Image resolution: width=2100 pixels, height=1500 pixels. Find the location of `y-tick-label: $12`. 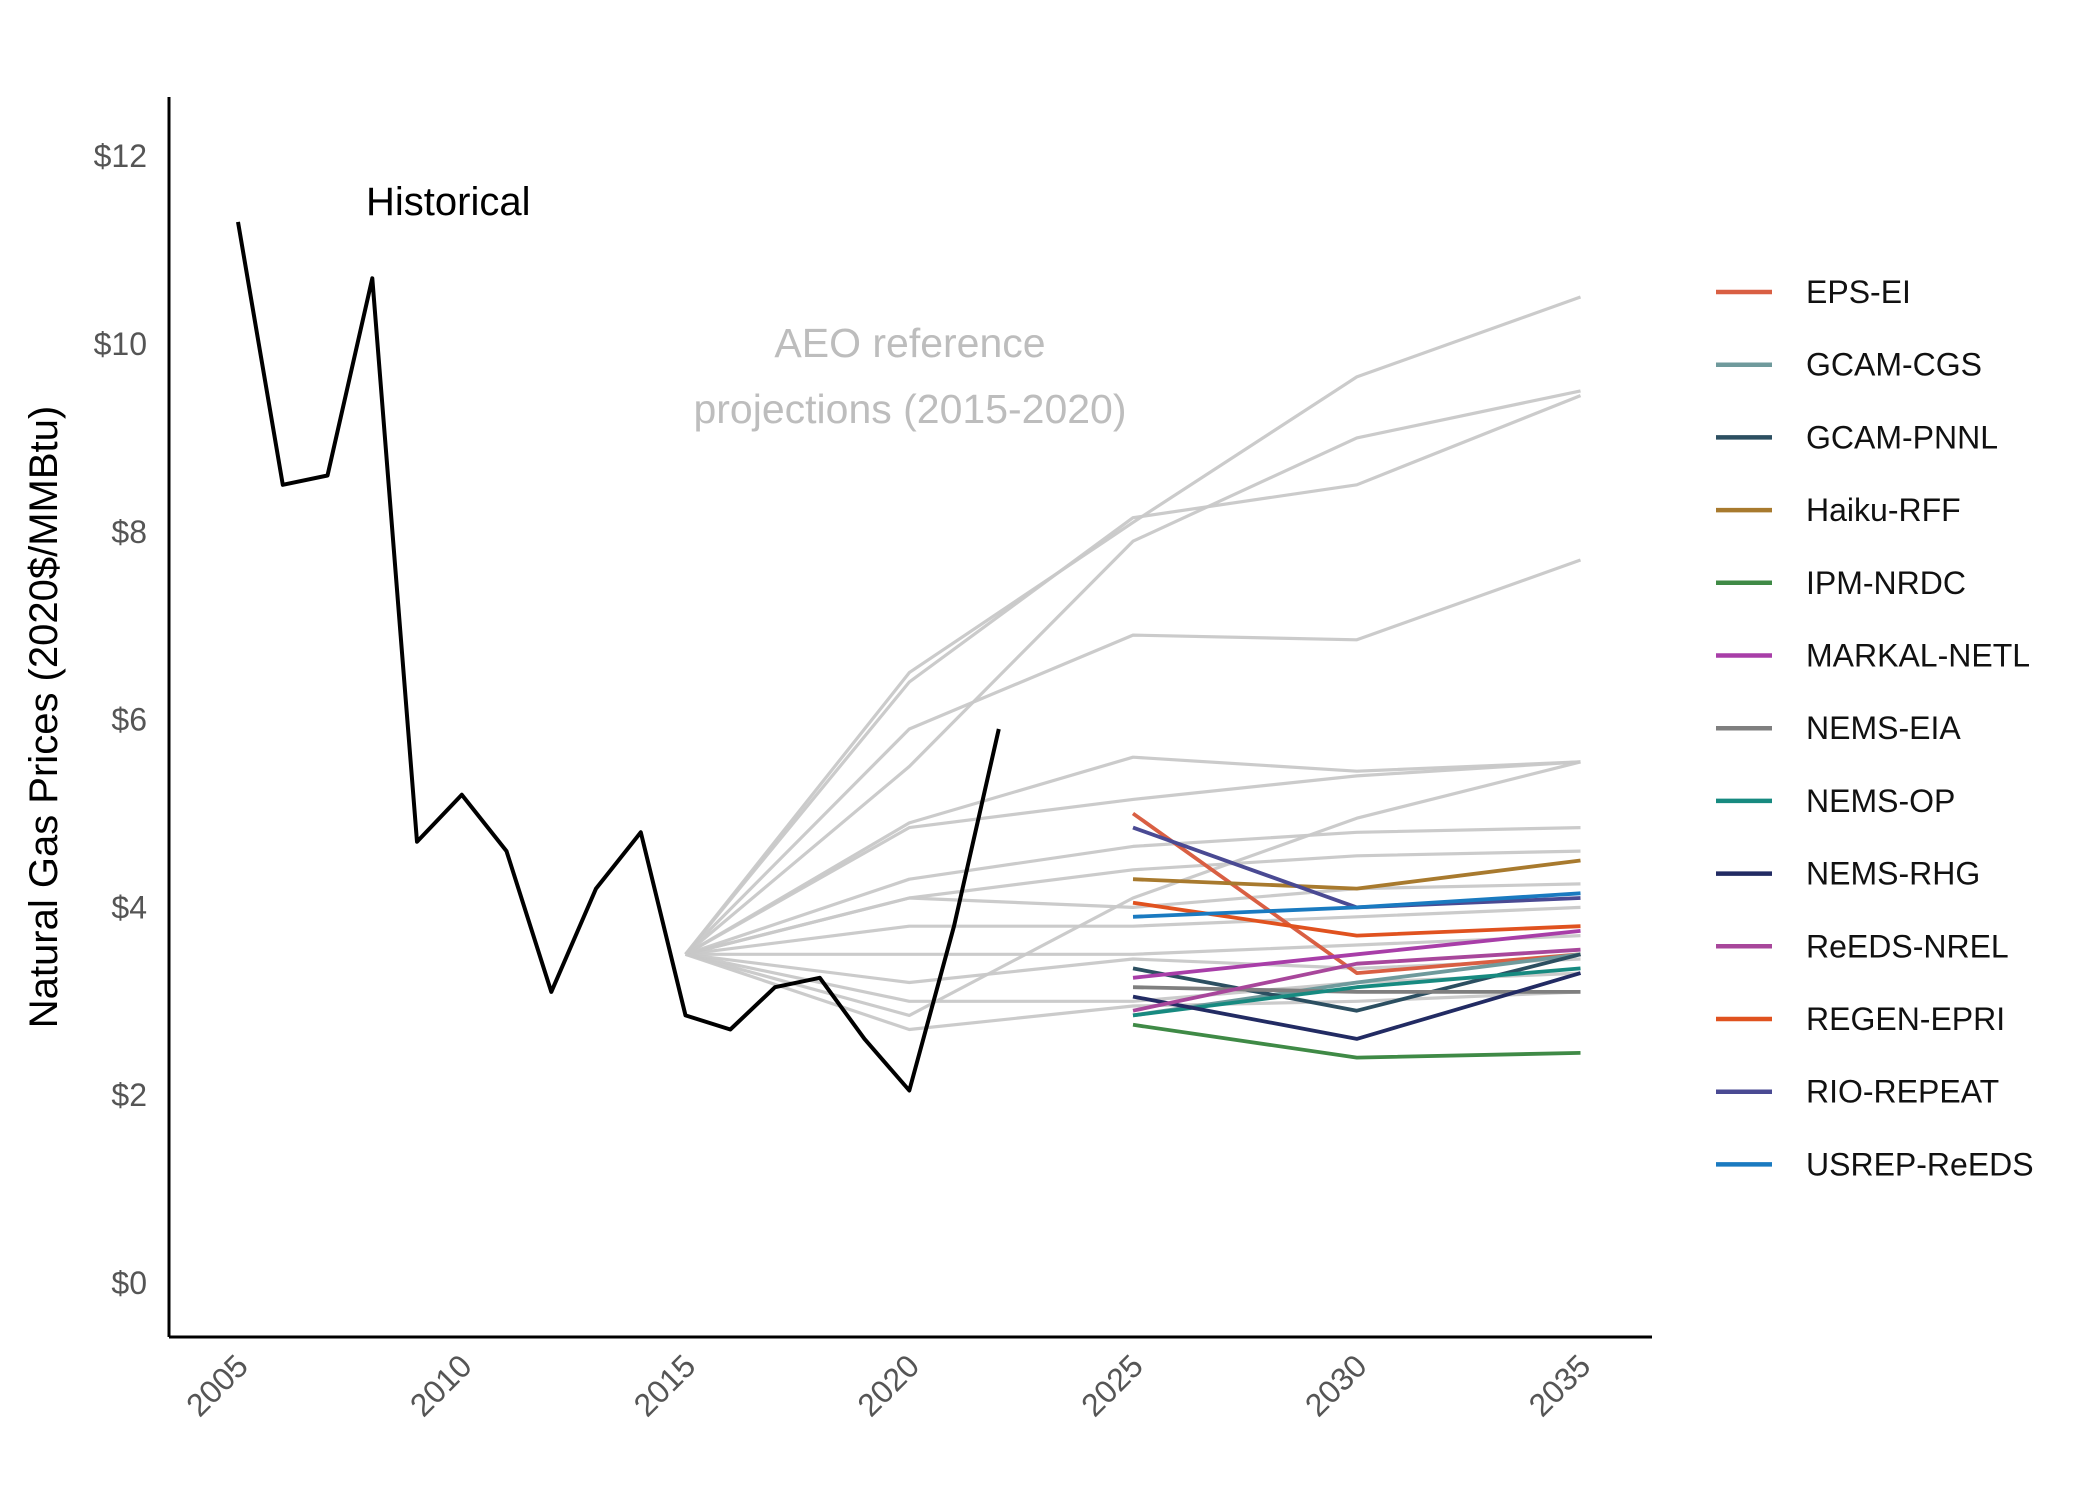

y-tick-label: $12 is located at coordinates (120, 156).